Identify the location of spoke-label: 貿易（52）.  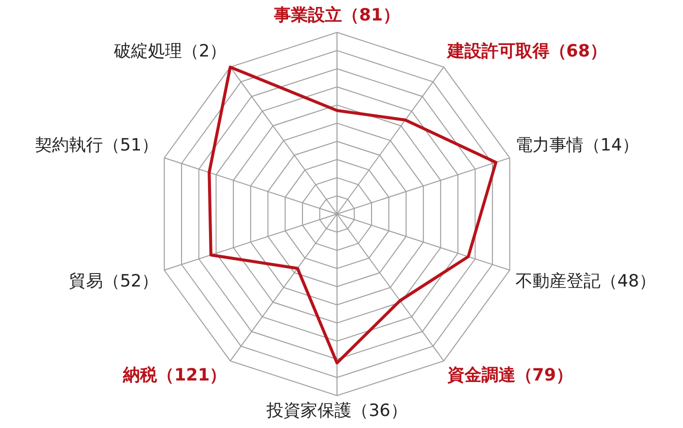
(113, 282).